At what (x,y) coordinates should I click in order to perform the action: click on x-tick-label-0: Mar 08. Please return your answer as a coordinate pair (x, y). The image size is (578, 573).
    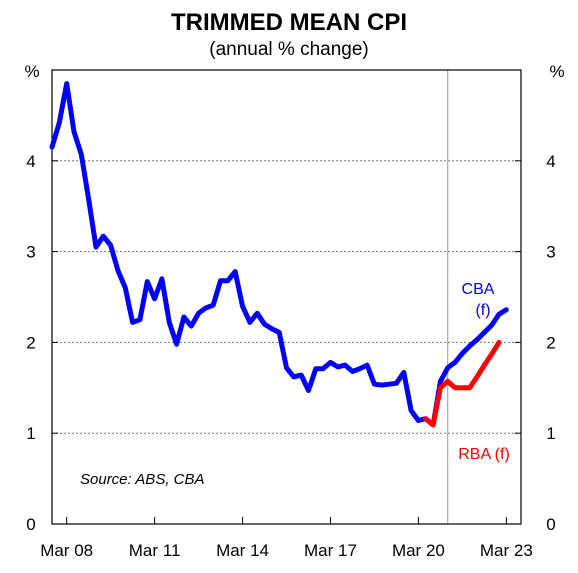
    Looking at the image, I should click on (66, 550).